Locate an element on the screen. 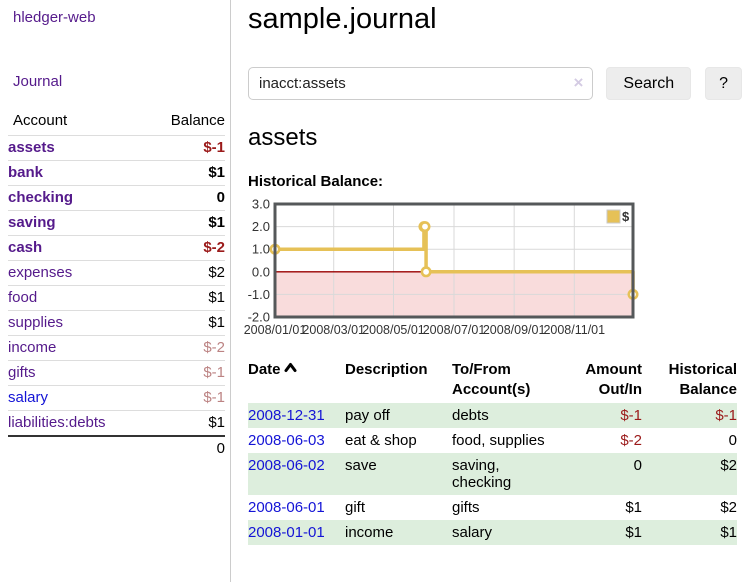  transaction-date-link: 2008-06-03 is located at coordinates (286, 440).